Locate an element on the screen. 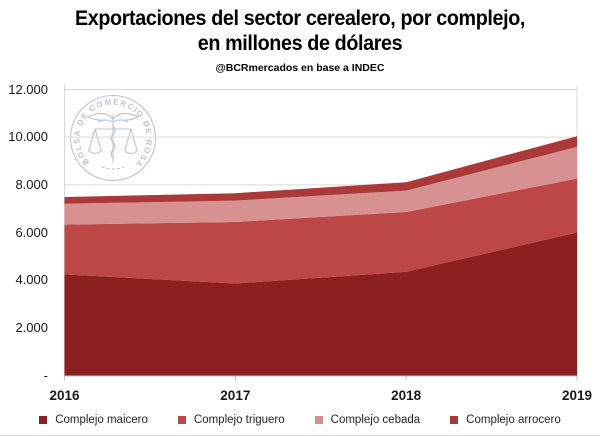  seal-outer-ring is located at coordinates (113, 138).